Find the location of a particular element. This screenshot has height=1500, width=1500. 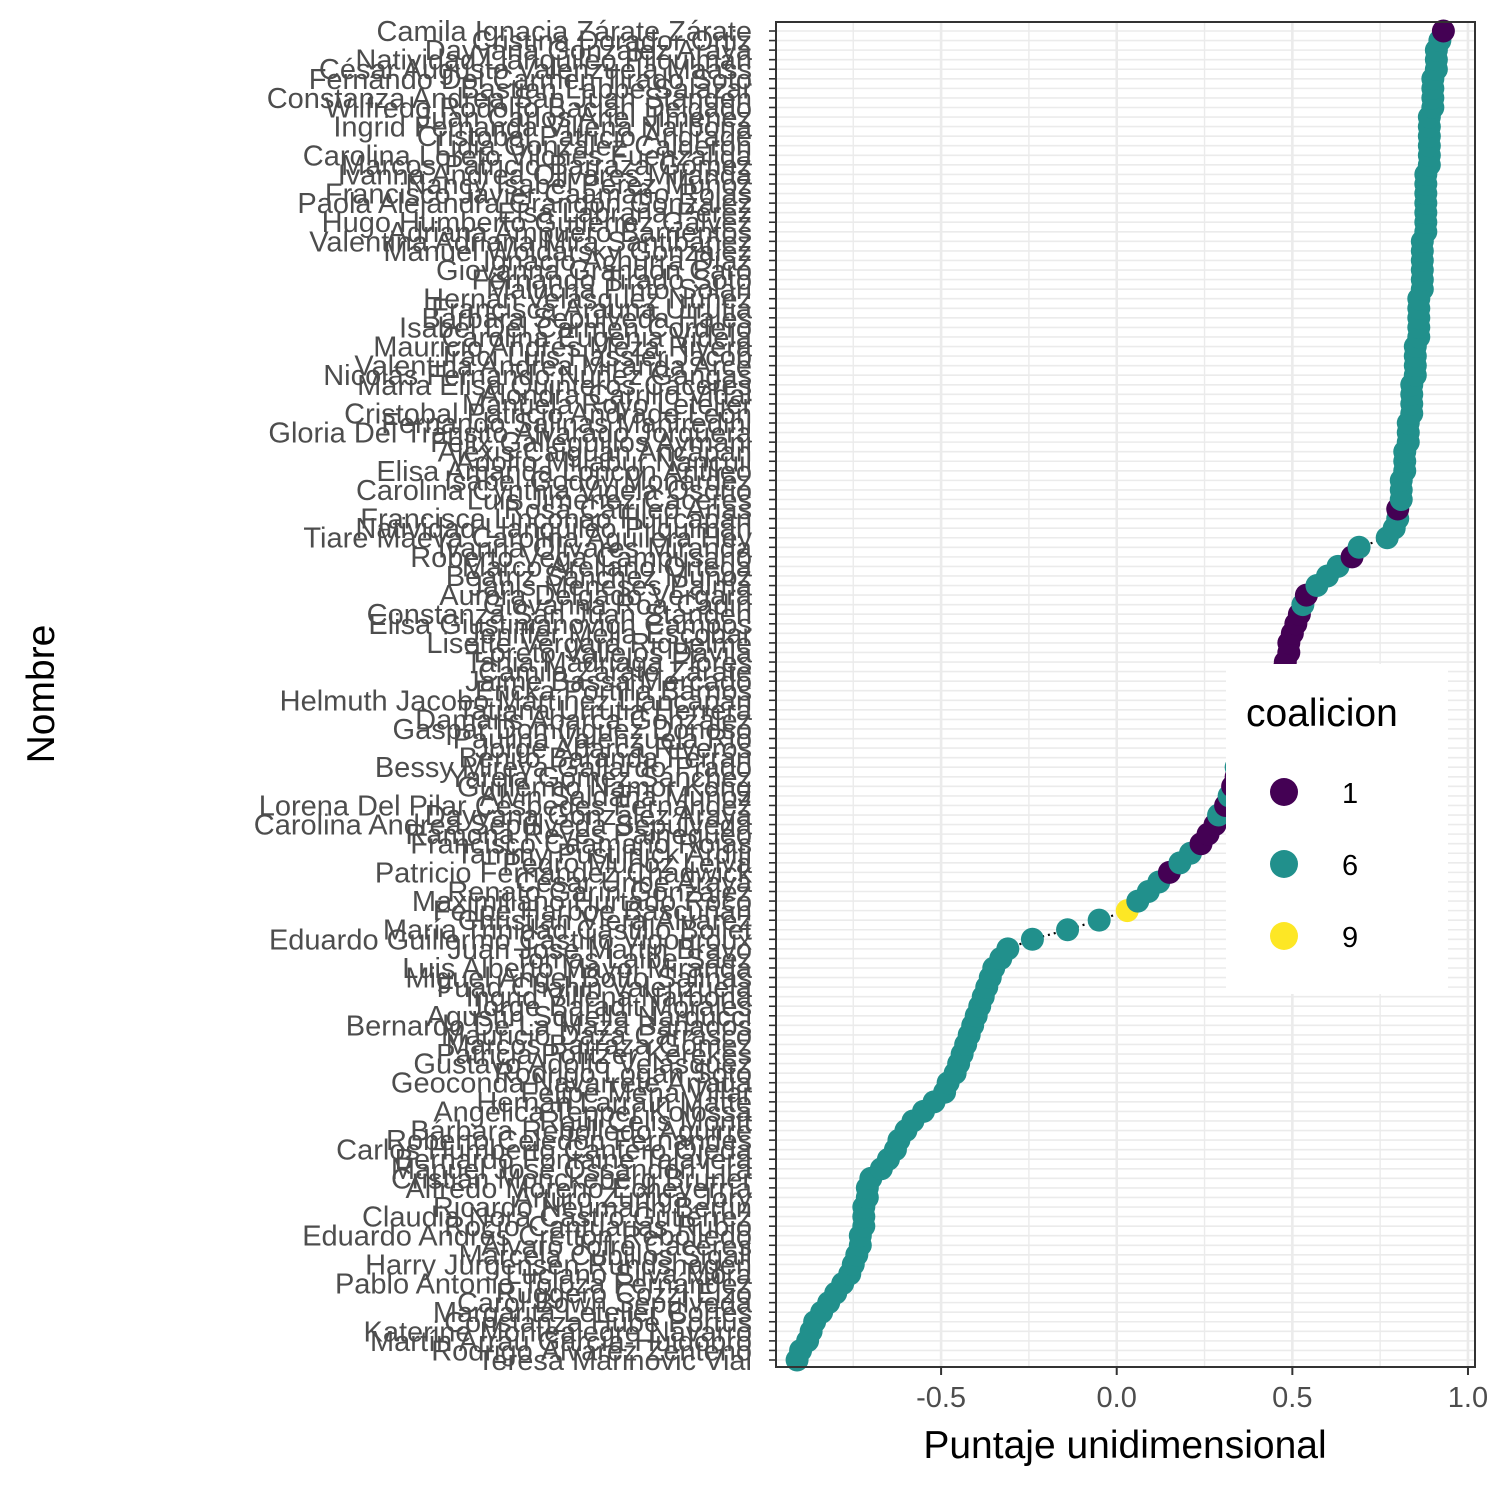

y-tick-label: Arturo Zúñiga Jory is located at coordinates (632, 1198).